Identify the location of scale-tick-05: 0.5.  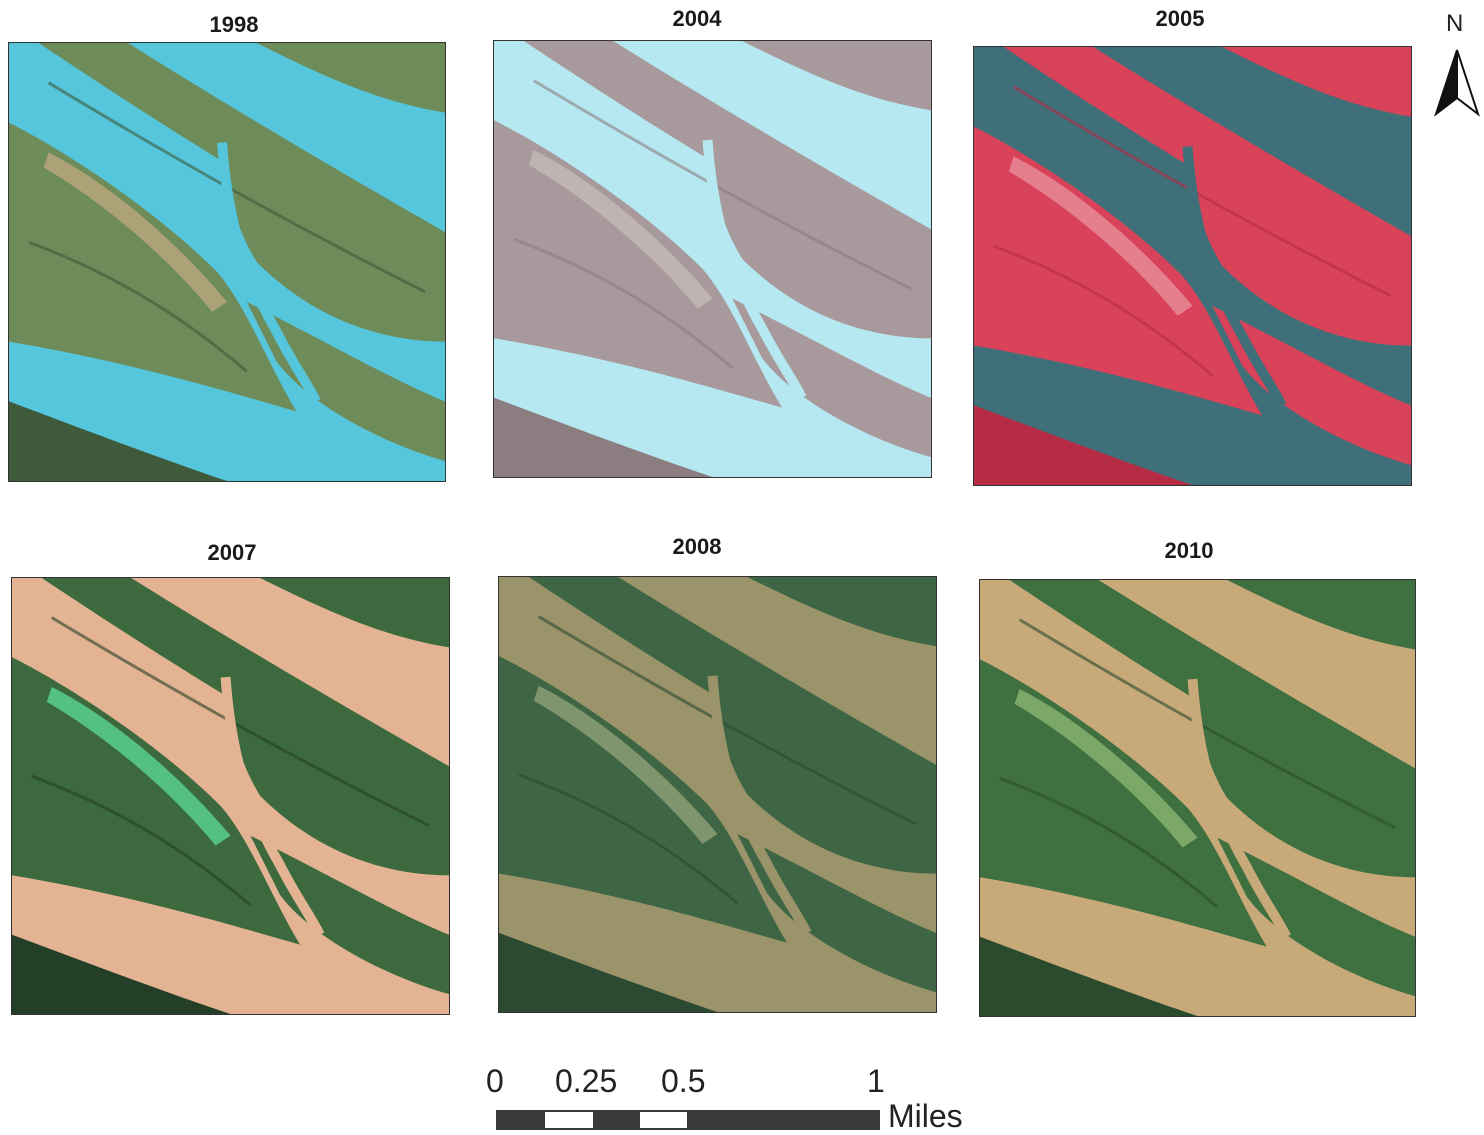
(683, 1081).